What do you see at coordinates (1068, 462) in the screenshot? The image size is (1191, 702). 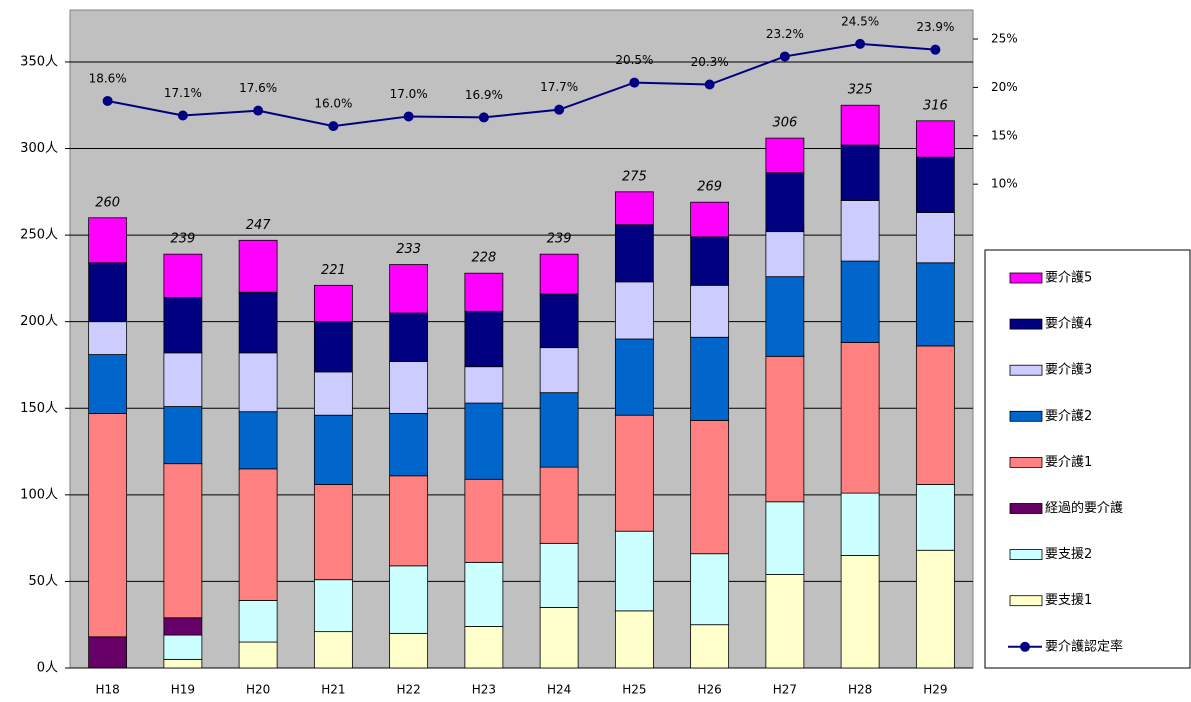 I see `legend-label: 要介護1` at bounding box center [1068, 462].